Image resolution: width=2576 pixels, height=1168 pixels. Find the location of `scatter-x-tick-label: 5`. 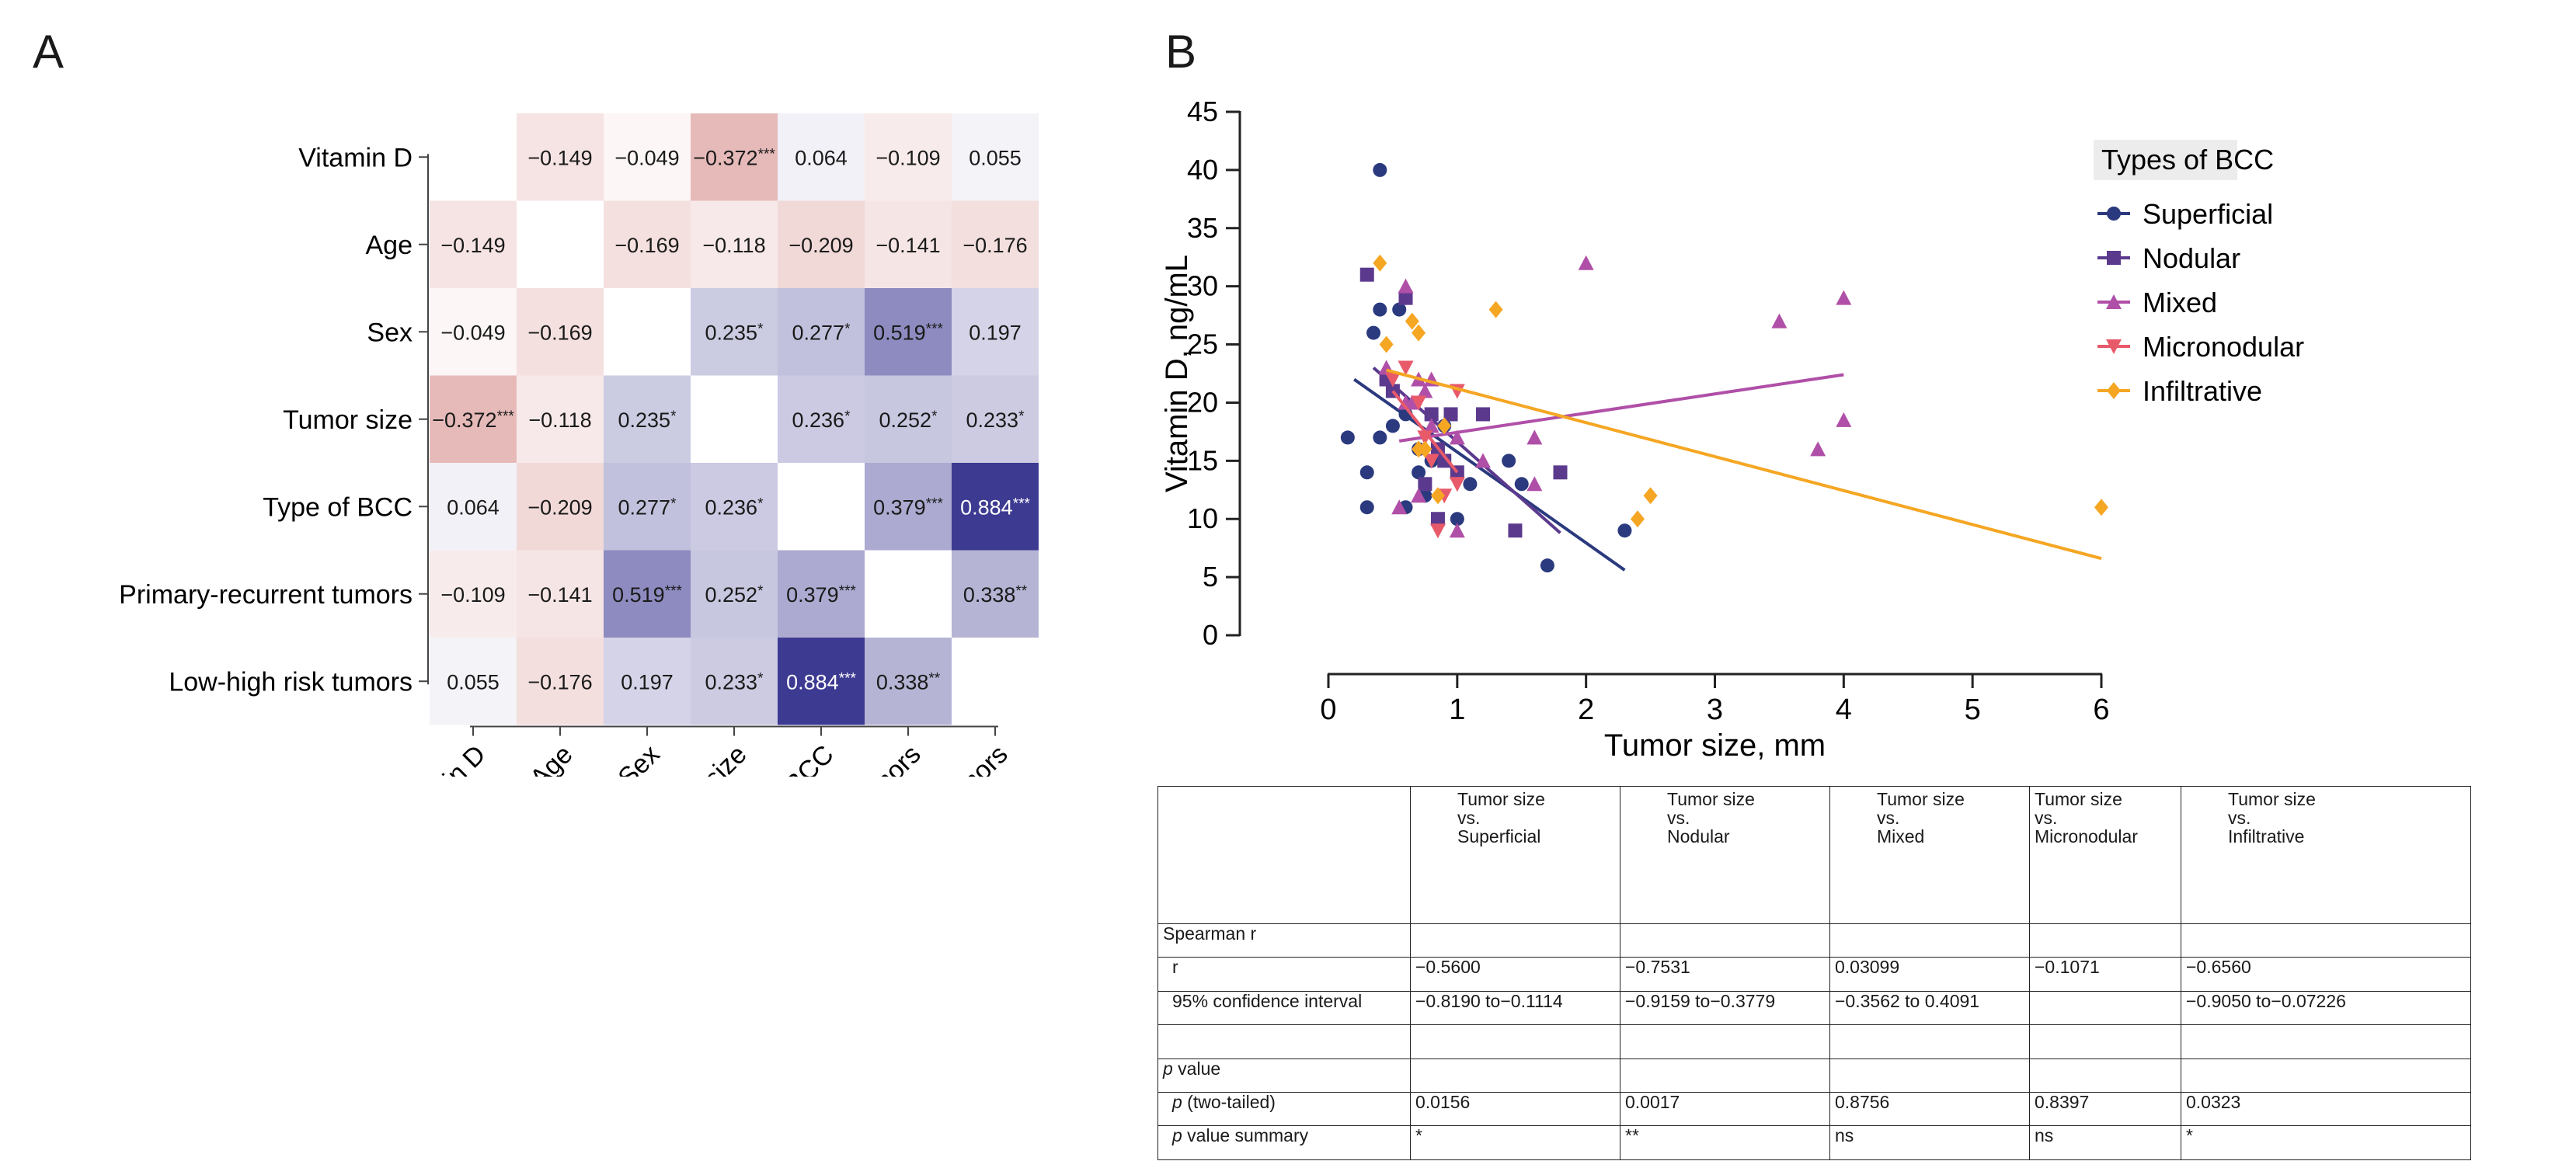

scatter-x-tick-label: 5 is located at coordinates (1973, 710).